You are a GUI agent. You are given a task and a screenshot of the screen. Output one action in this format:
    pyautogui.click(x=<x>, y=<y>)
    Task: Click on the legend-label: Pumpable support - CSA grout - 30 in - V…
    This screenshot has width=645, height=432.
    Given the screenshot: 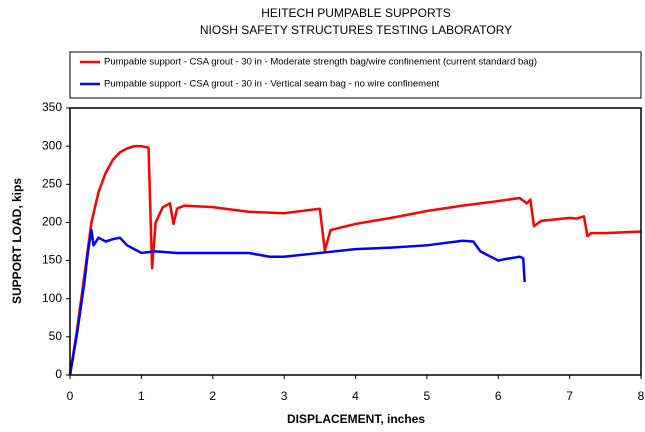 What is the action you would take?
    pyautogui.click(x=272, y=84)
    